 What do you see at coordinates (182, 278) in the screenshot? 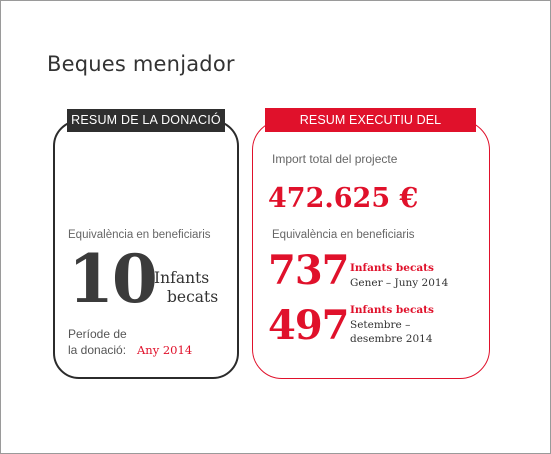
I see `unit-line-1: Infants` at bounding box center [182, 278].